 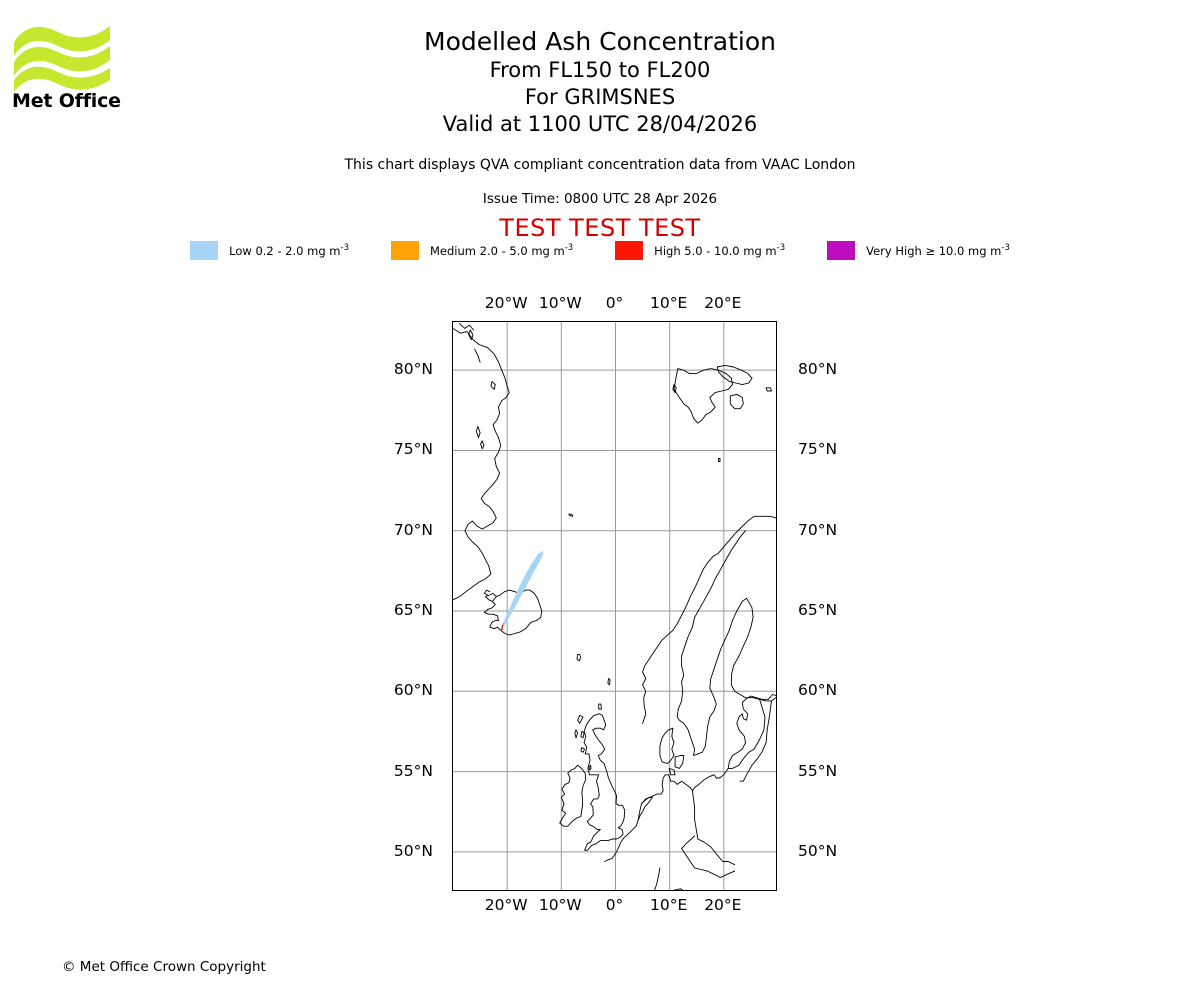 What do you see at coordinates (846, 606) in the screenshot?
I see `latitude-axis-right: 80°N 75°N 70°N 65°N 60°N 55°N 50°N` at bounding box center [846, 606].